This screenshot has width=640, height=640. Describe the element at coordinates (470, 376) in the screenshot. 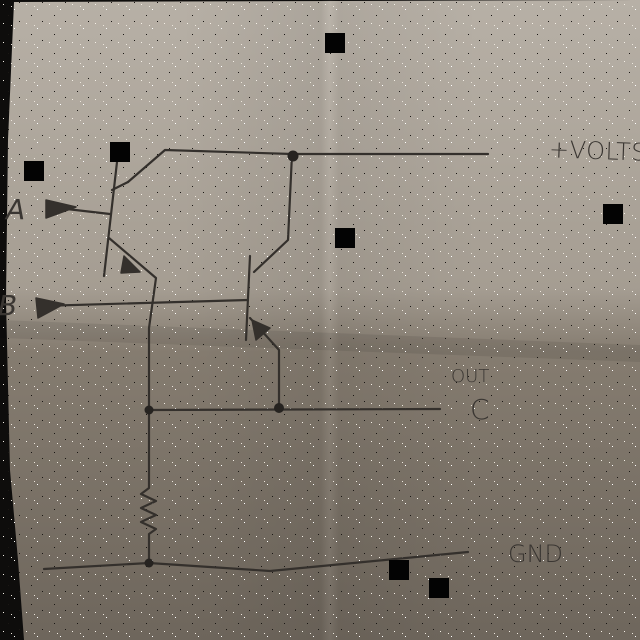

I see `output-tag-label: OUT` at that location.